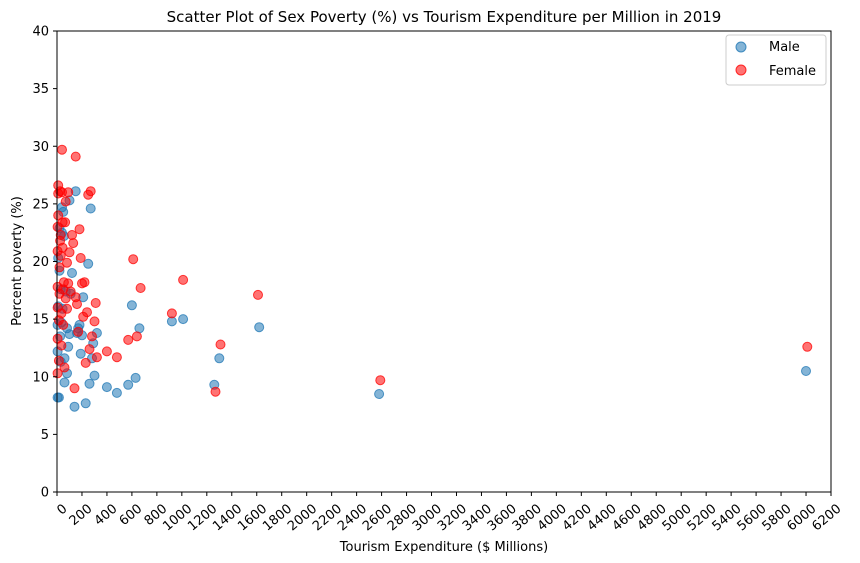 Image resolution: width=860 pixels, height=563 pixels. Describe the element at coordinates (106, 515) in the screenshot. I see `x-tick-label-2: 400` at that location.